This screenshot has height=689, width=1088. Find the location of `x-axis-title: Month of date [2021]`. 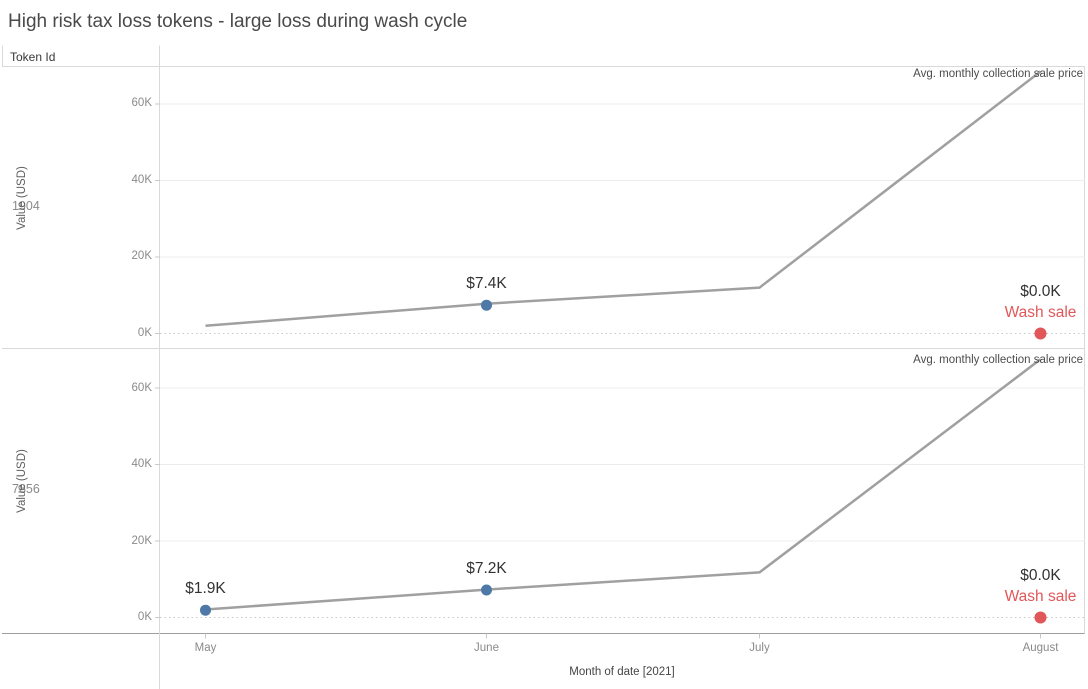

x-axis-title: Month of date [2021] is located at coordinates (622, 672).